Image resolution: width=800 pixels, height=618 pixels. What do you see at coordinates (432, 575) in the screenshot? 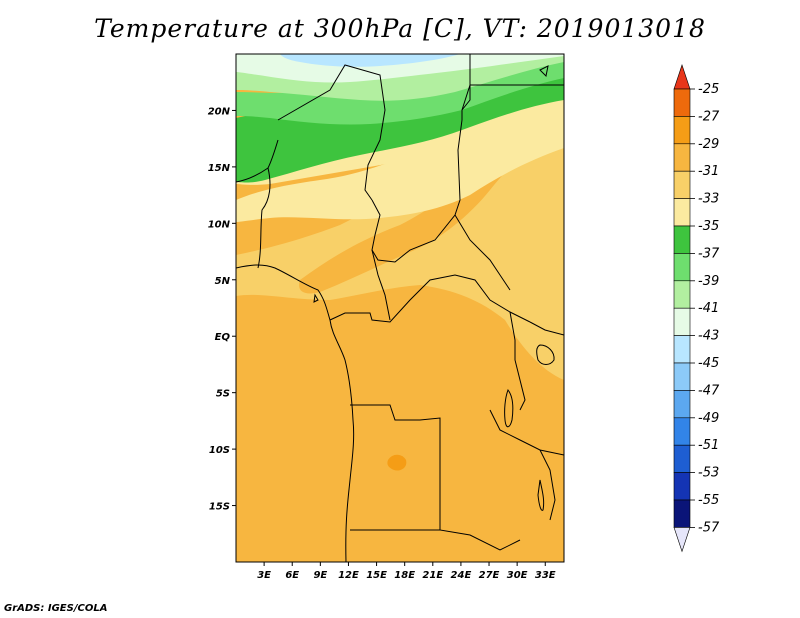
I see `lon-tick-label: 21E` at bounding box center [432, 575].